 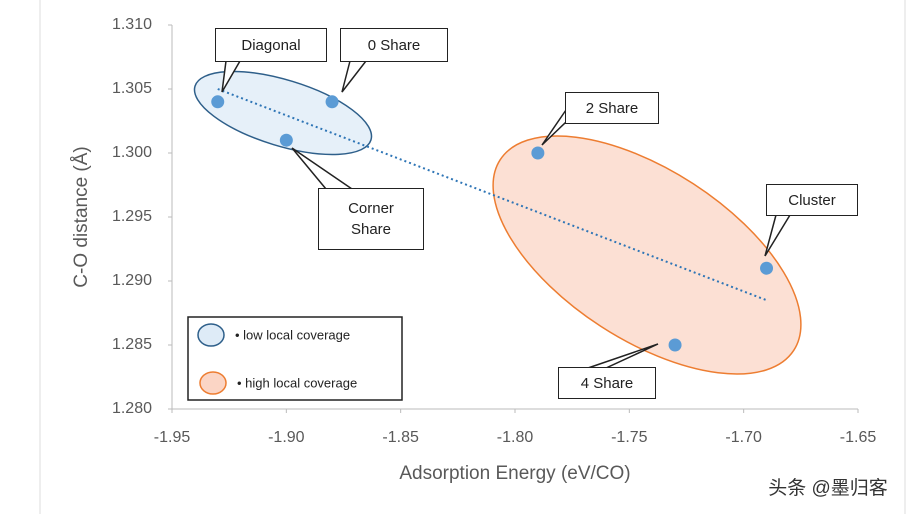 I want to click on callout-label: Corner Share, so click(x=371, y=219).